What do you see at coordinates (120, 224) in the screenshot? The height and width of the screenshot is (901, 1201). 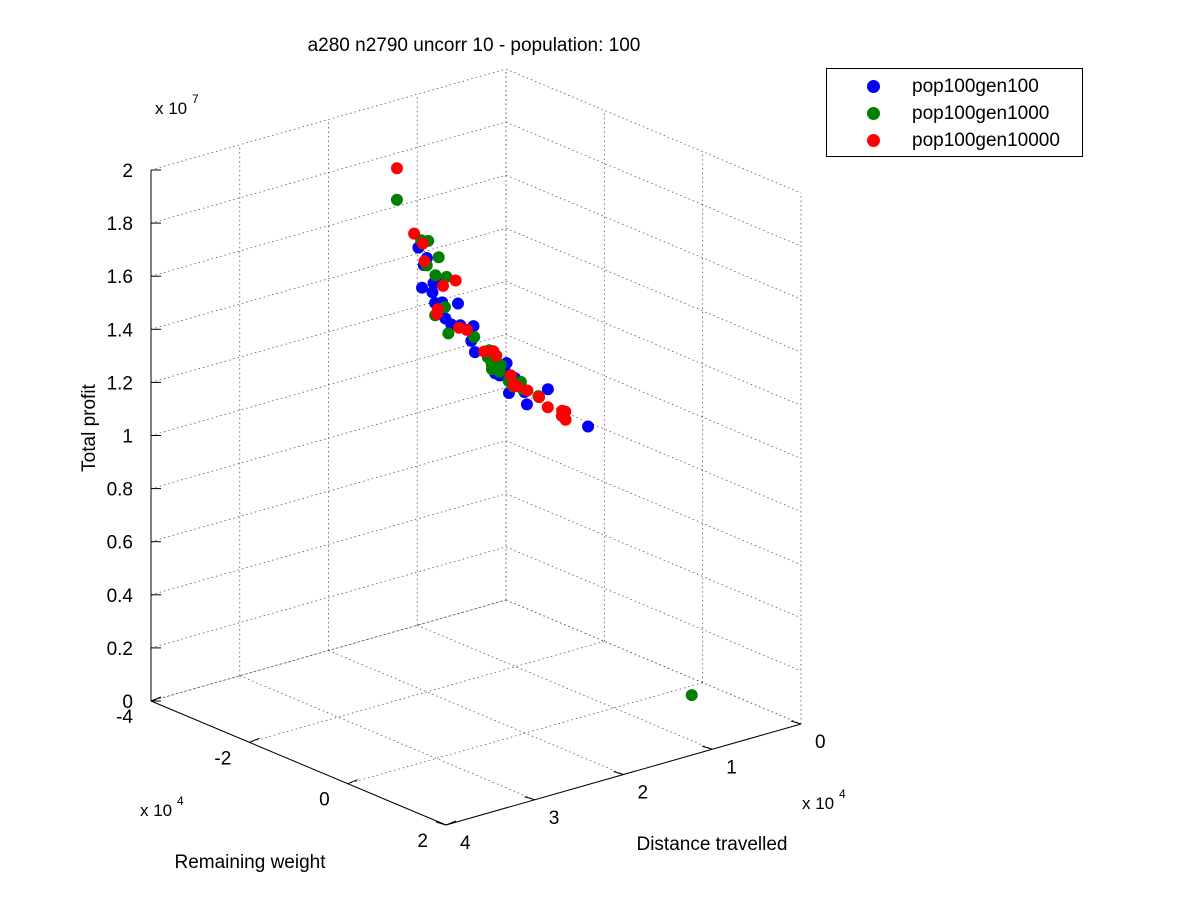 I see `z-tick-label: 1.8` at bounding box center [120, 224].